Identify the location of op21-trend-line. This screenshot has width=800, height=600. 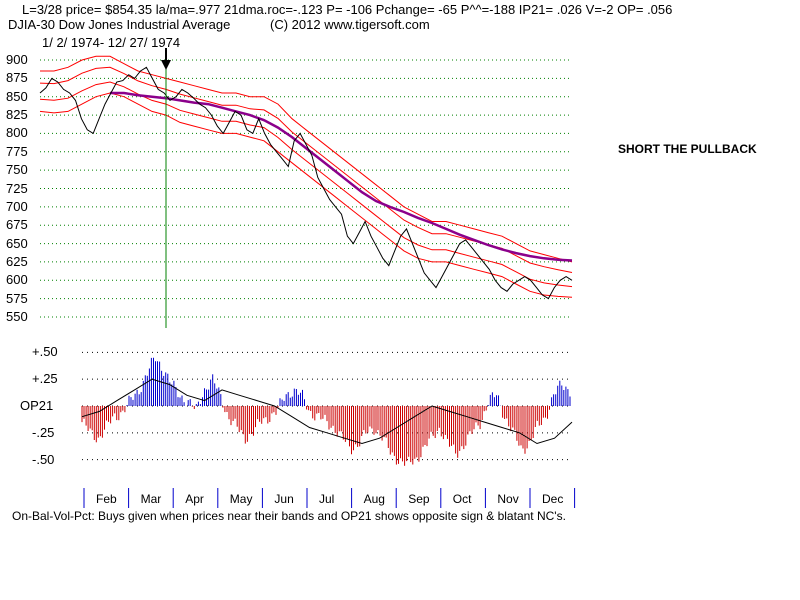
(327, 411).